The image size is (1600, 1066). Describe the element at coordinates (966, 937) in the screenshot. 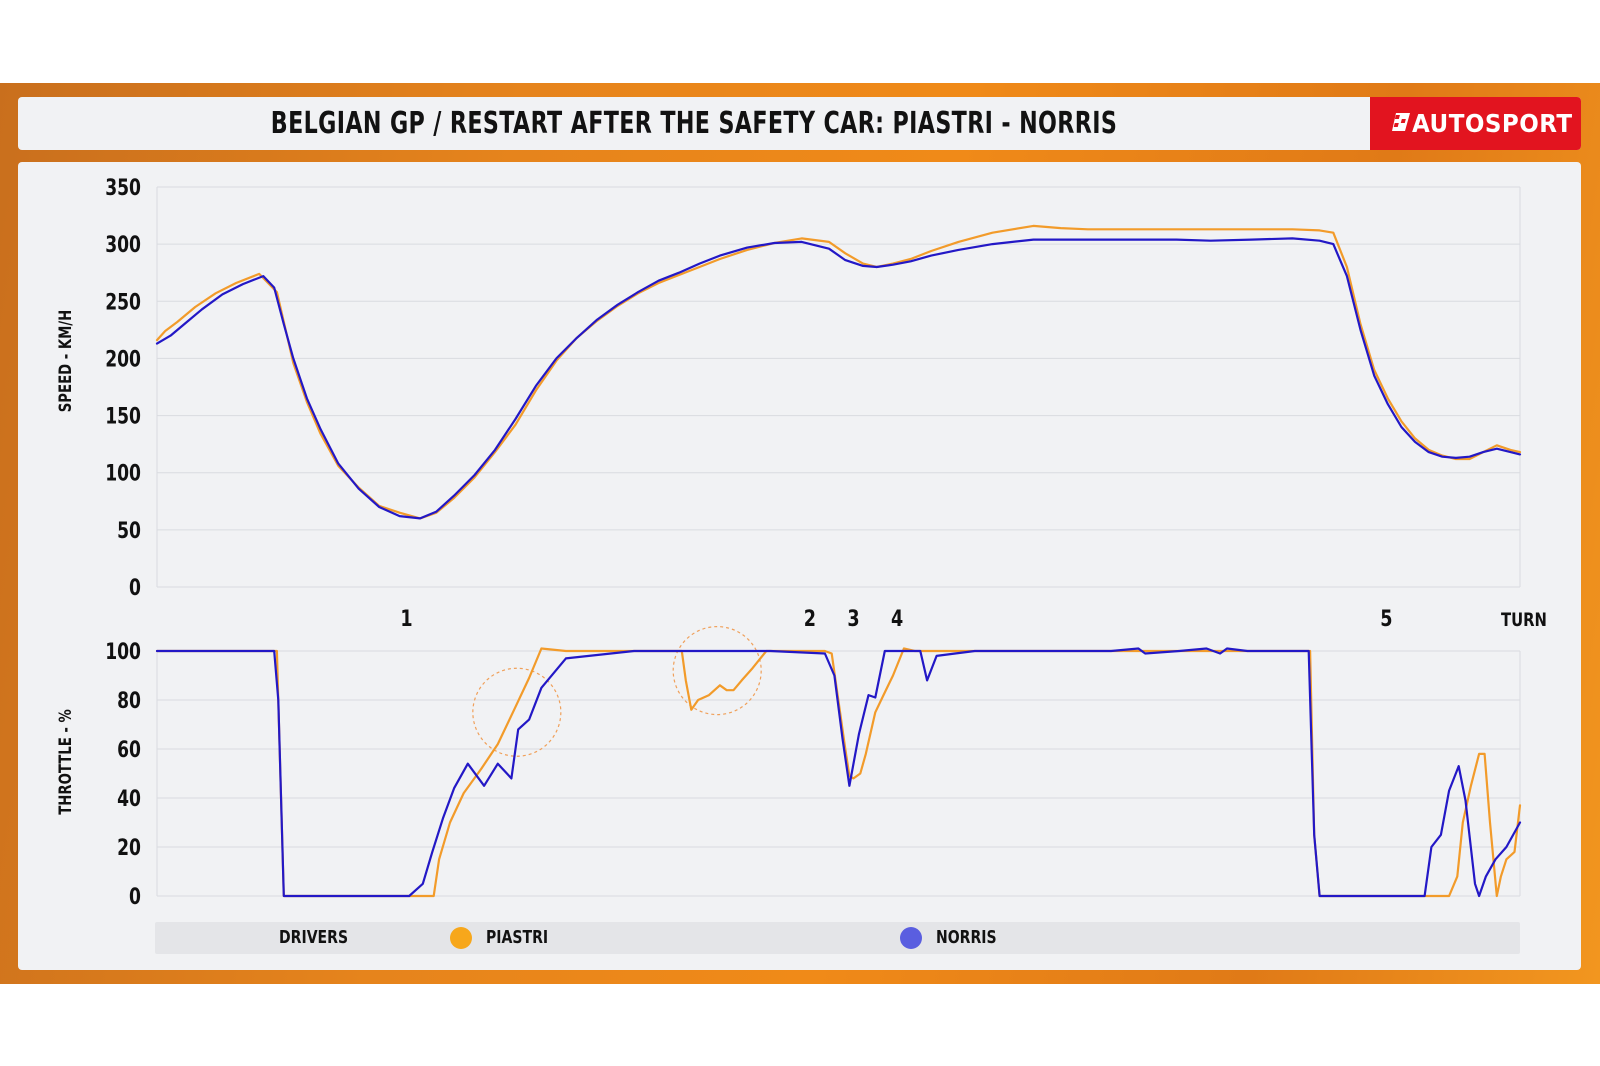

I see `legend-norris-label: NORRIS` at that location.